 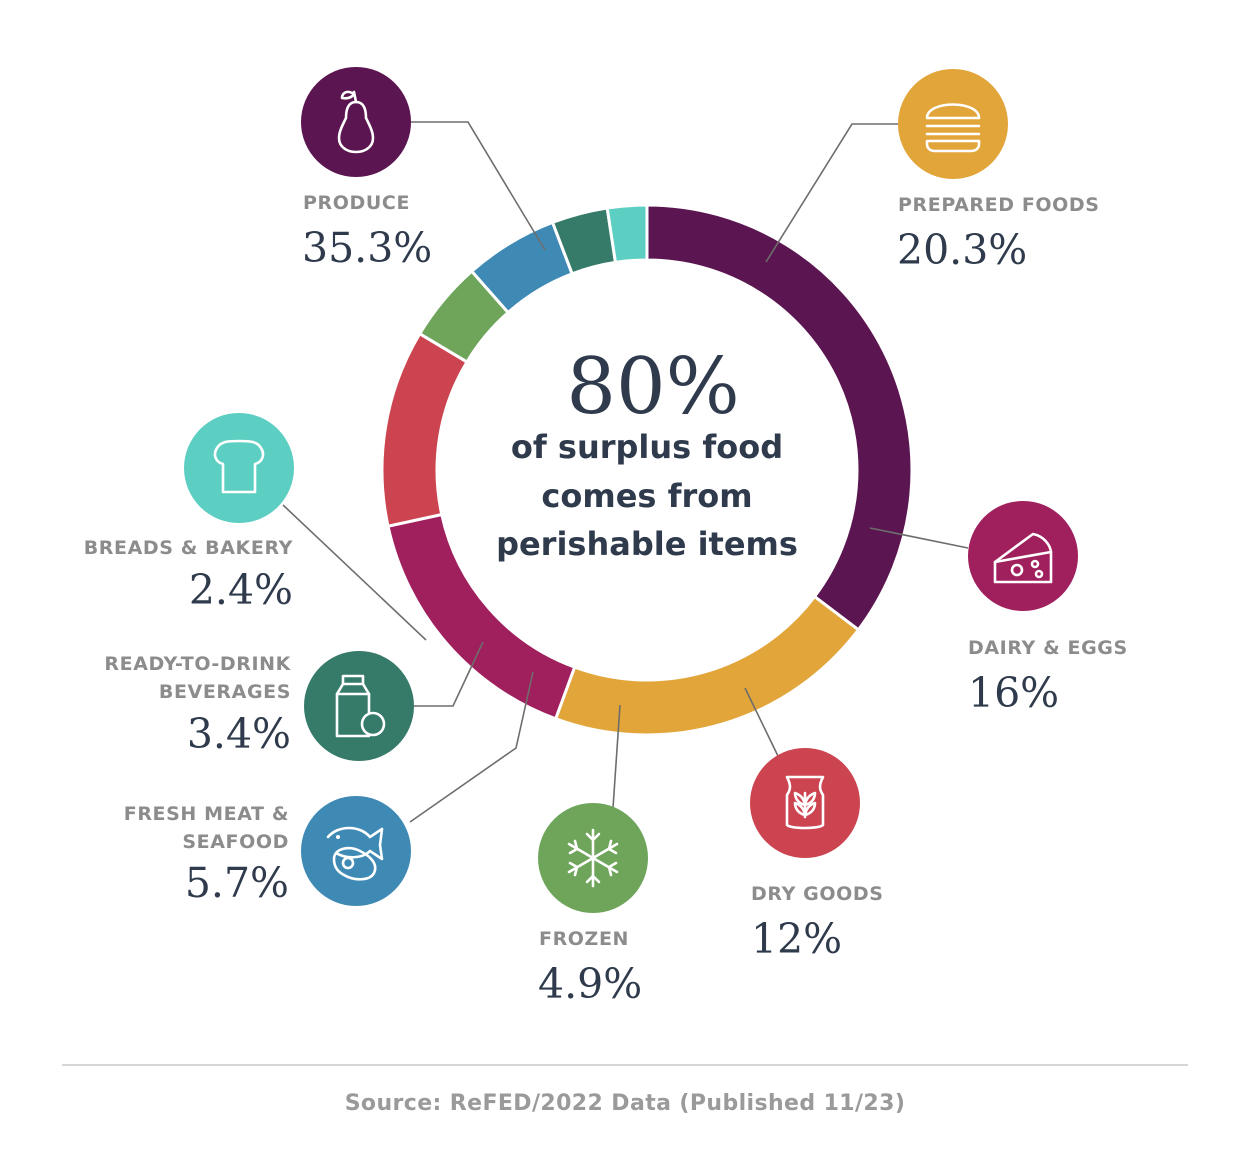 What do you see at coordinates (354, 572) in the screenshot?
I see `leader-bakery` at bounding box center [354, 572].